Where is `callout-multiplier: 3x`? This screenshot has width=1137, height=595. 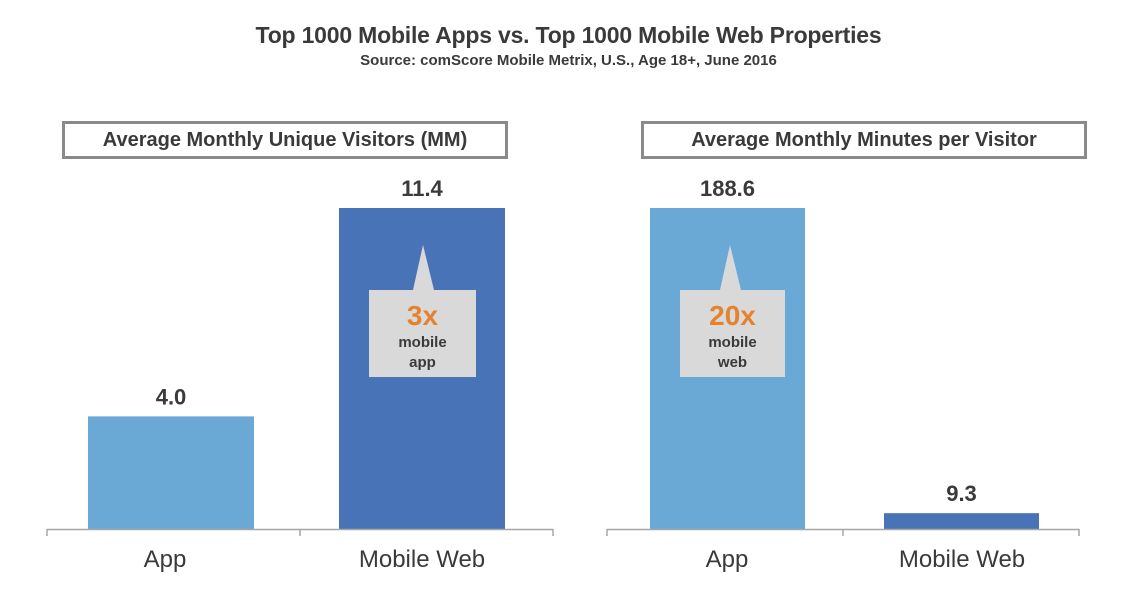 callout-multiplier: 3x is located at coordinates (423, 315).